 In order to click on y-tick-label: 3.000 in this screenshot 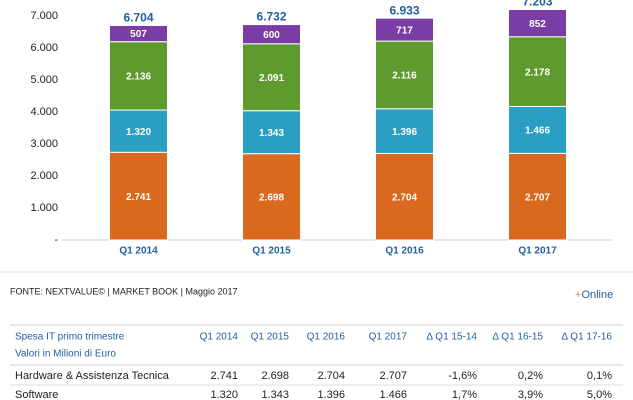, I will do `click(44, 144)`.